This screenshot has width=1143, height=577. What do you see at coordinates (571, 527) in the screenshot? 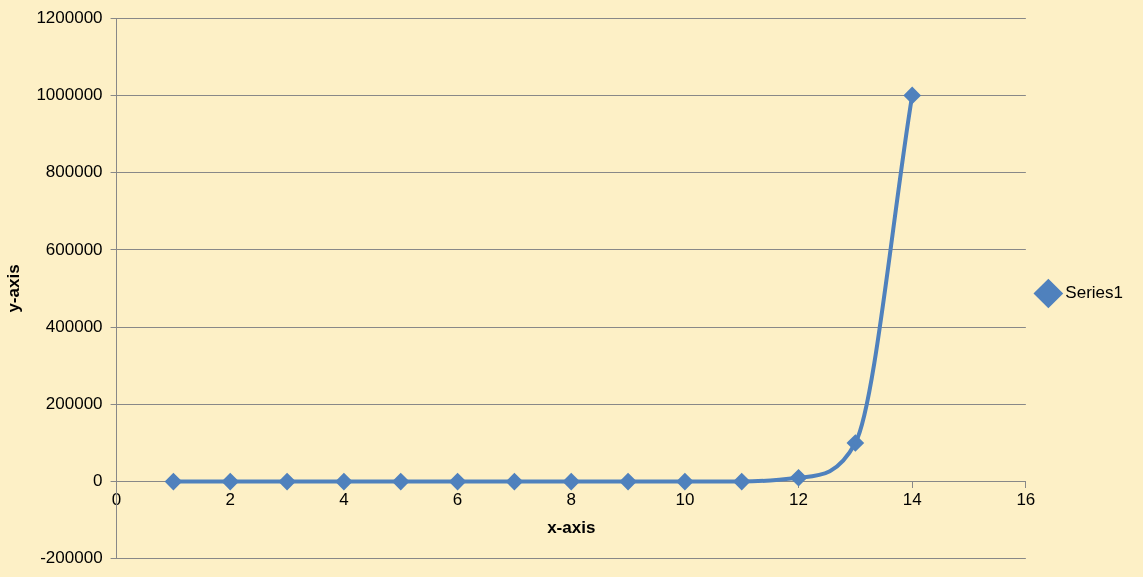
I see `x-axis-title: x-axis` at bounding box center [571, 527].